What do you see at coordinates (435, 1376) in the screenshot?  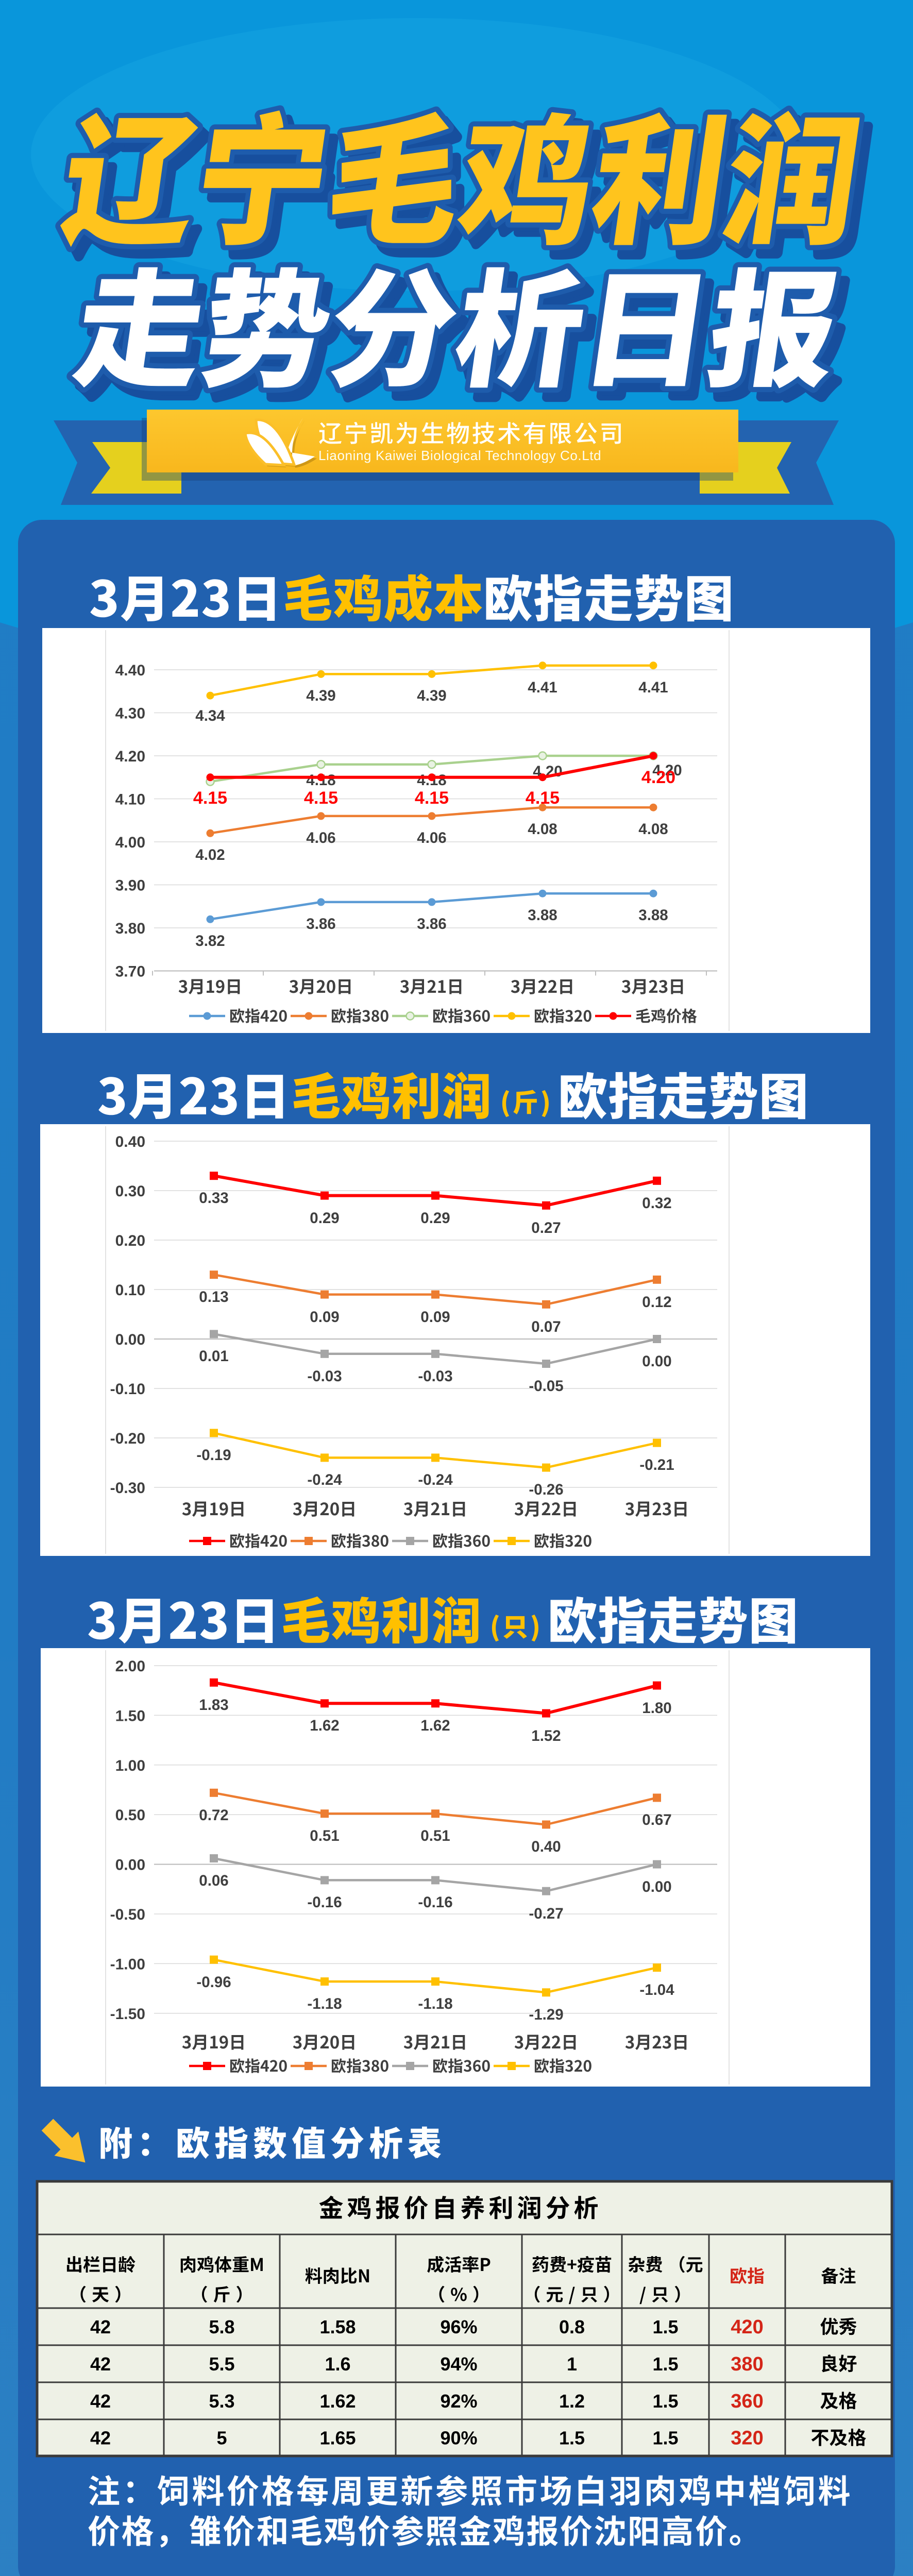 I see `svg-text: -0.03` at bounding box center [435, 1376].